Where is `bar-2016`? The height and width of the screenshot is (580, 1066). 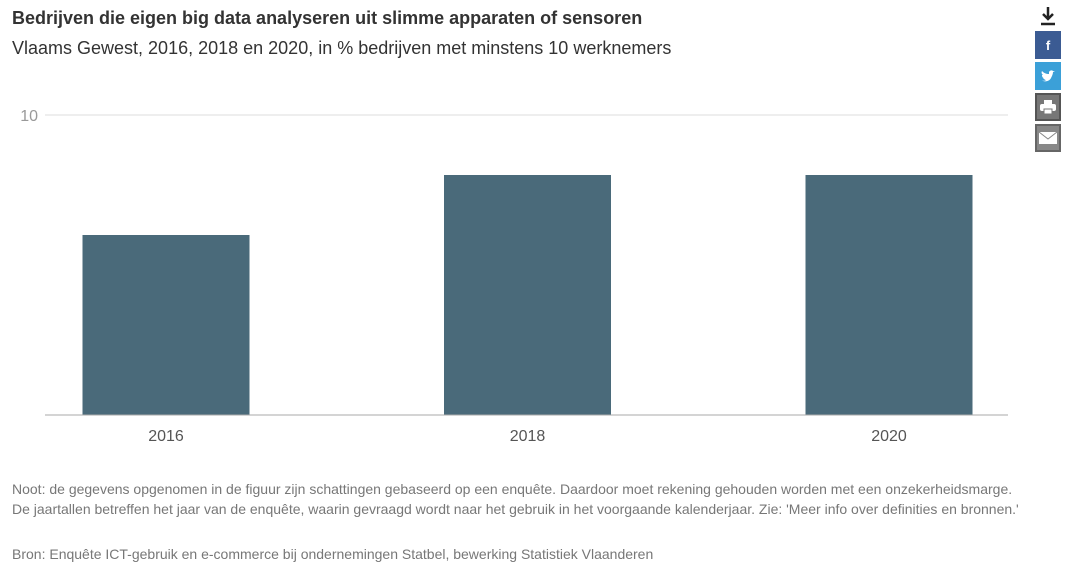
bar-2016 is located at coordinates (166, 325).